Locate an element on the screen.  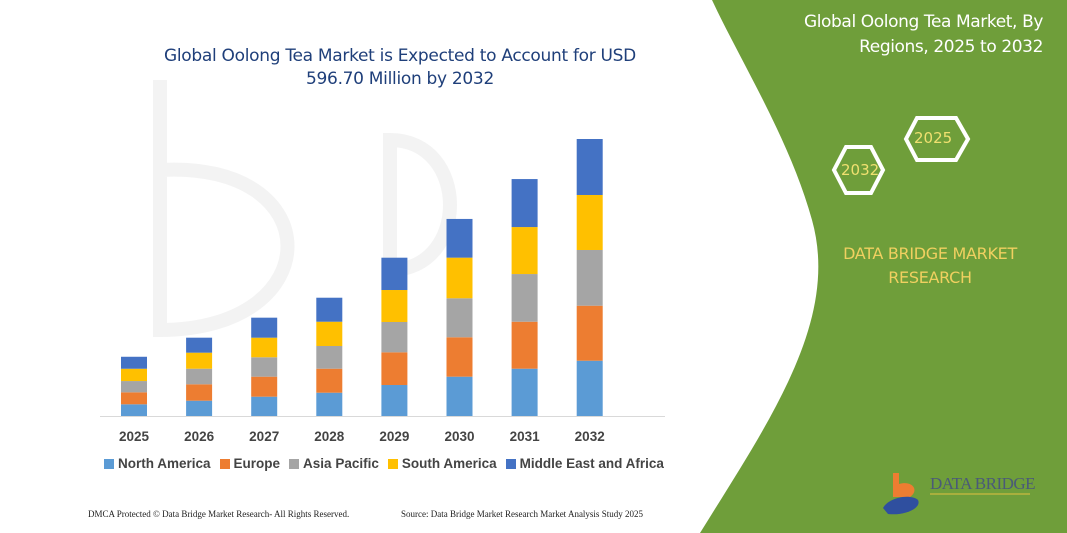
bar-segment-2025-asia-pacific is located at coordinates (134, 387).